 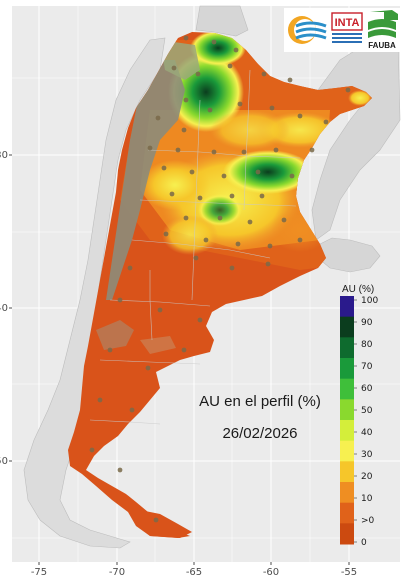 What do you see at coordinates (367, 345) in the screenshot?
I see `legend-label: 80` at bounding box center [367, 345].